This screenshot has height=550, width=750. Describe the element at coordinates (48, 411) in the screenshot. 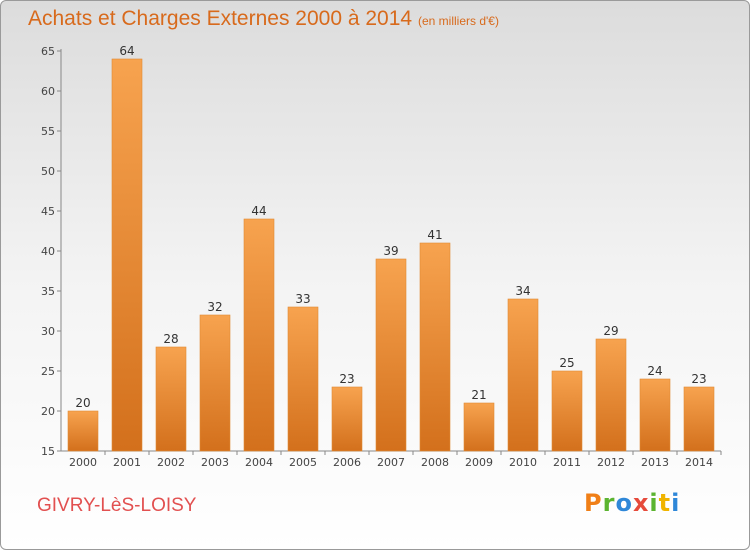

I see `y-tick-label: 20` at that location.